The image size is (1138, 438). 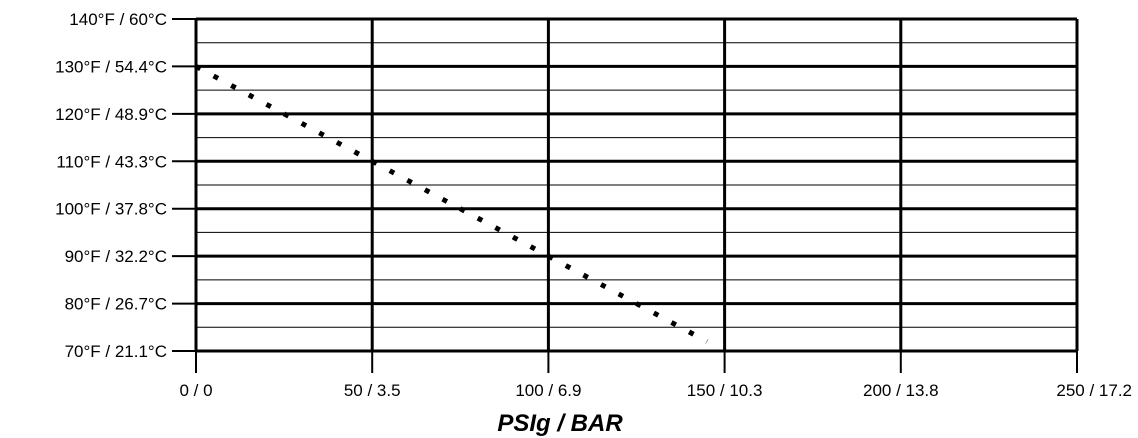 What do you see at coordinates (548, 390) in the screenshot?
I see `x-tick-label: 100 / 6.9` at bounding box center [548, 390].